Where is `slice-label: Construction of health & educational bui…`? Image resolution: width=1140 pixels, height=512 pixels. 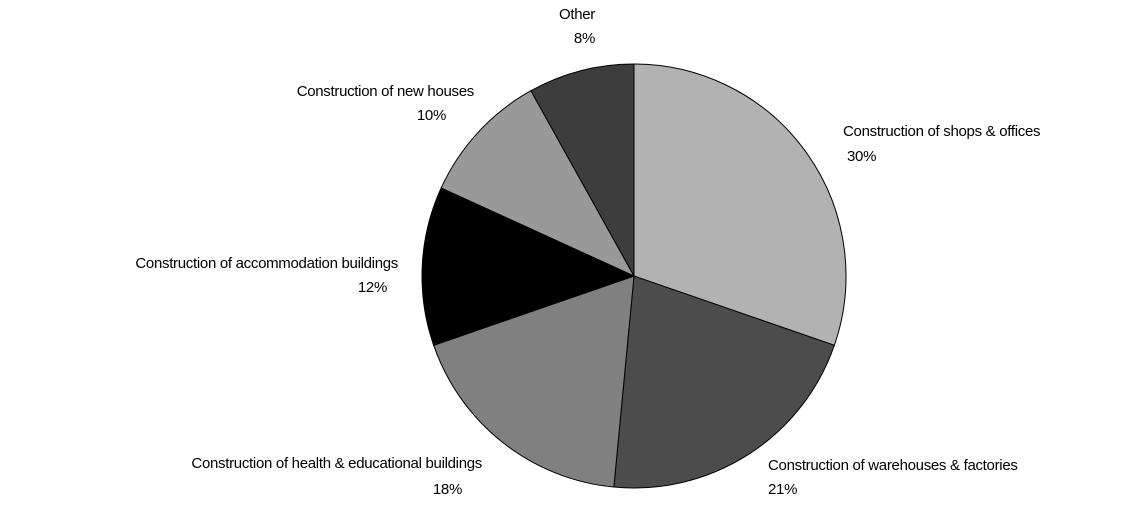
slice-label: Construction of health & educational bui… is located at coordinates (336, 463).